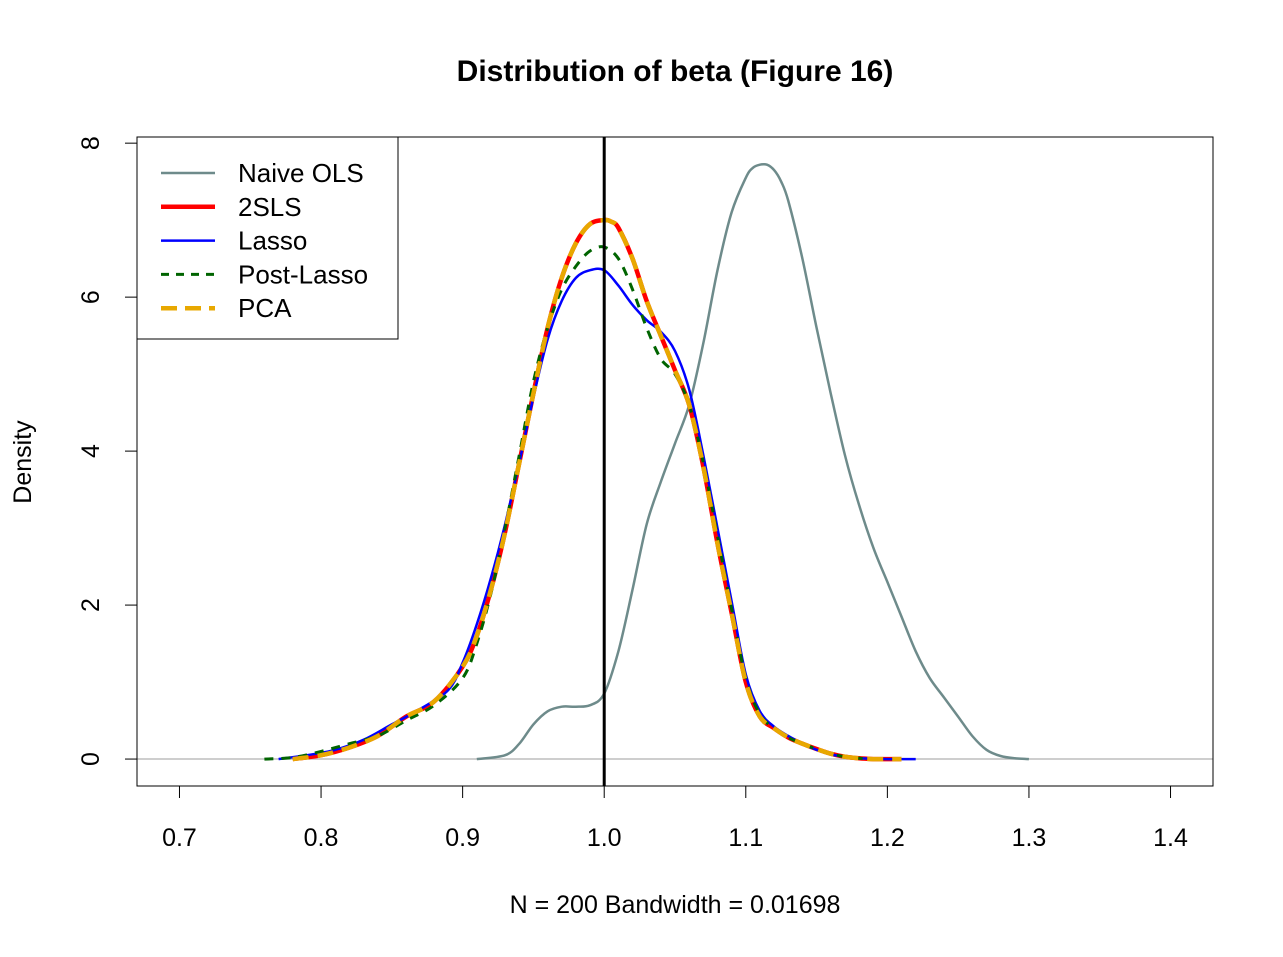 This screenshot has height=957, width=1283. What do you see at coordinates (107, 451) in the screenshot?
I see `y-axis: 0 2 4 6 8` at bounding box center [107, 451].